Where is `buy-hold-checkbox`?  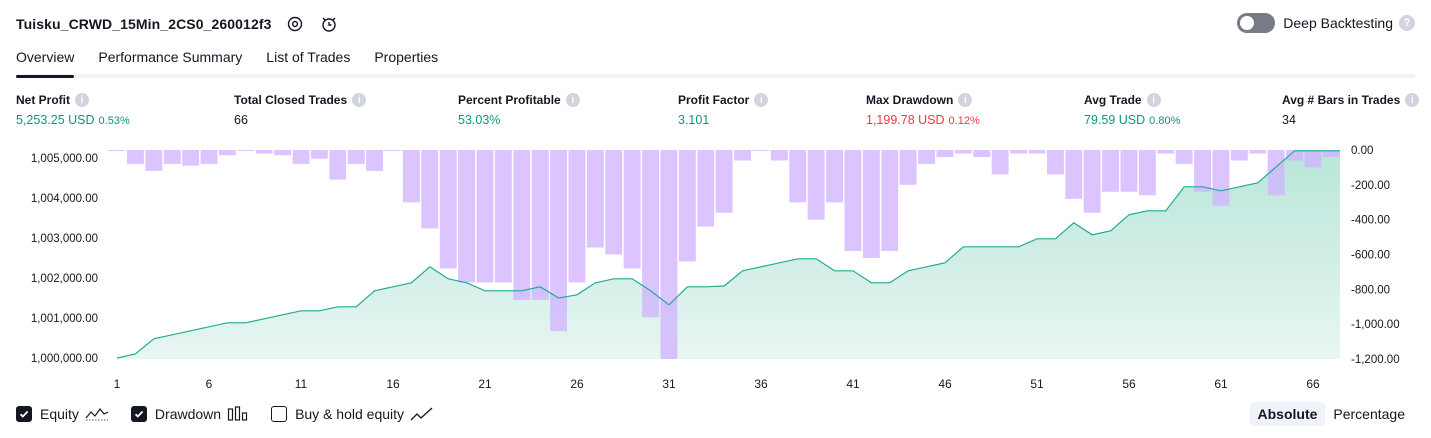 buy-hold-checkbox is located at coordinates (279, 414).